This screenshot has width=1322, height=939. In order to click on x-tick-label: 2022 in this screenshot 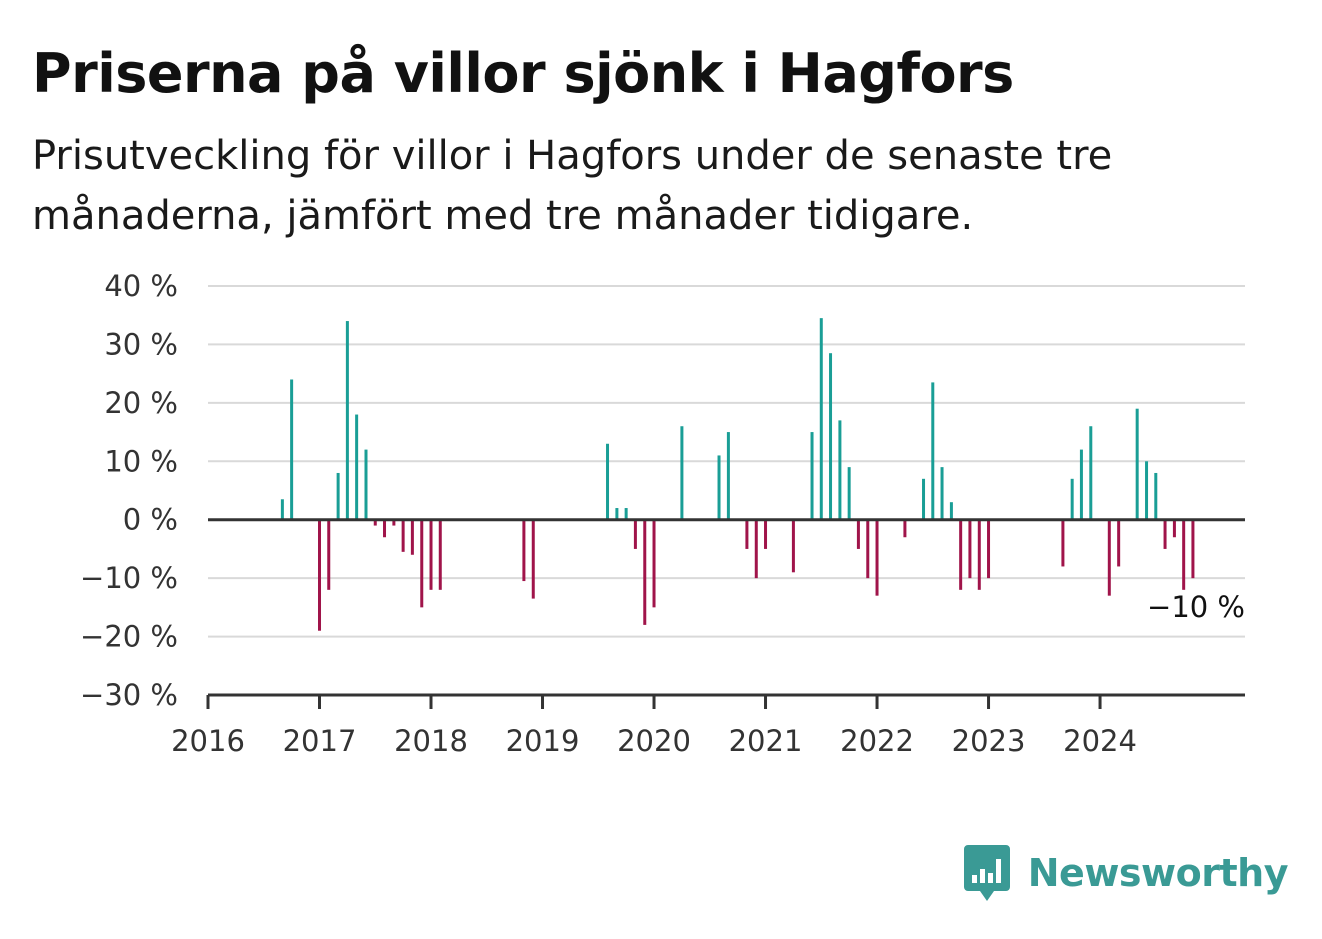, I will do `click(877, 741)`.